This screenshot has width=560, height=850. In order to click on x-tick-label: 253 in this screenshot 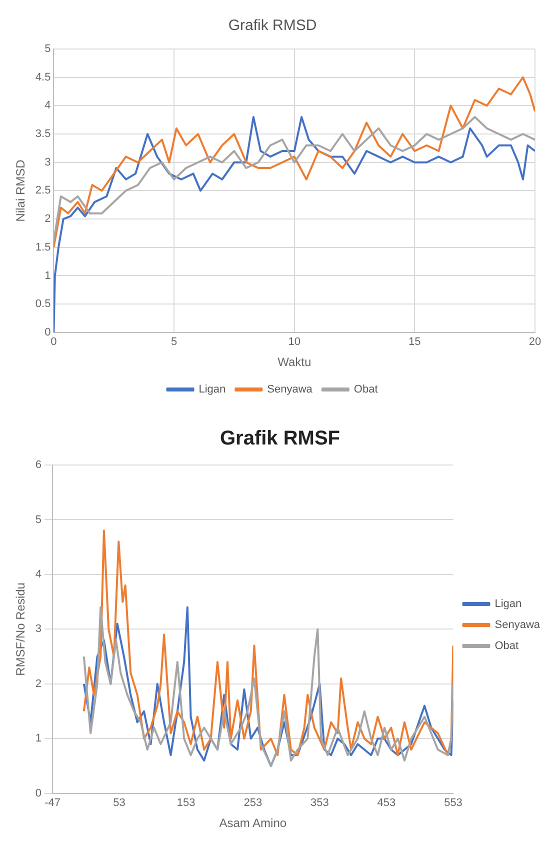, I will do `click(253, 803)`.